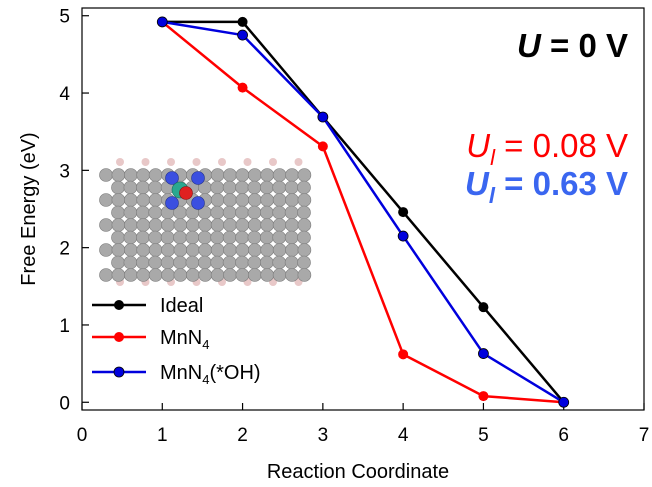 The height and width of the screenshot is (487, 652). I want to click on ul-blue-symbol: U, so click(477, 183).